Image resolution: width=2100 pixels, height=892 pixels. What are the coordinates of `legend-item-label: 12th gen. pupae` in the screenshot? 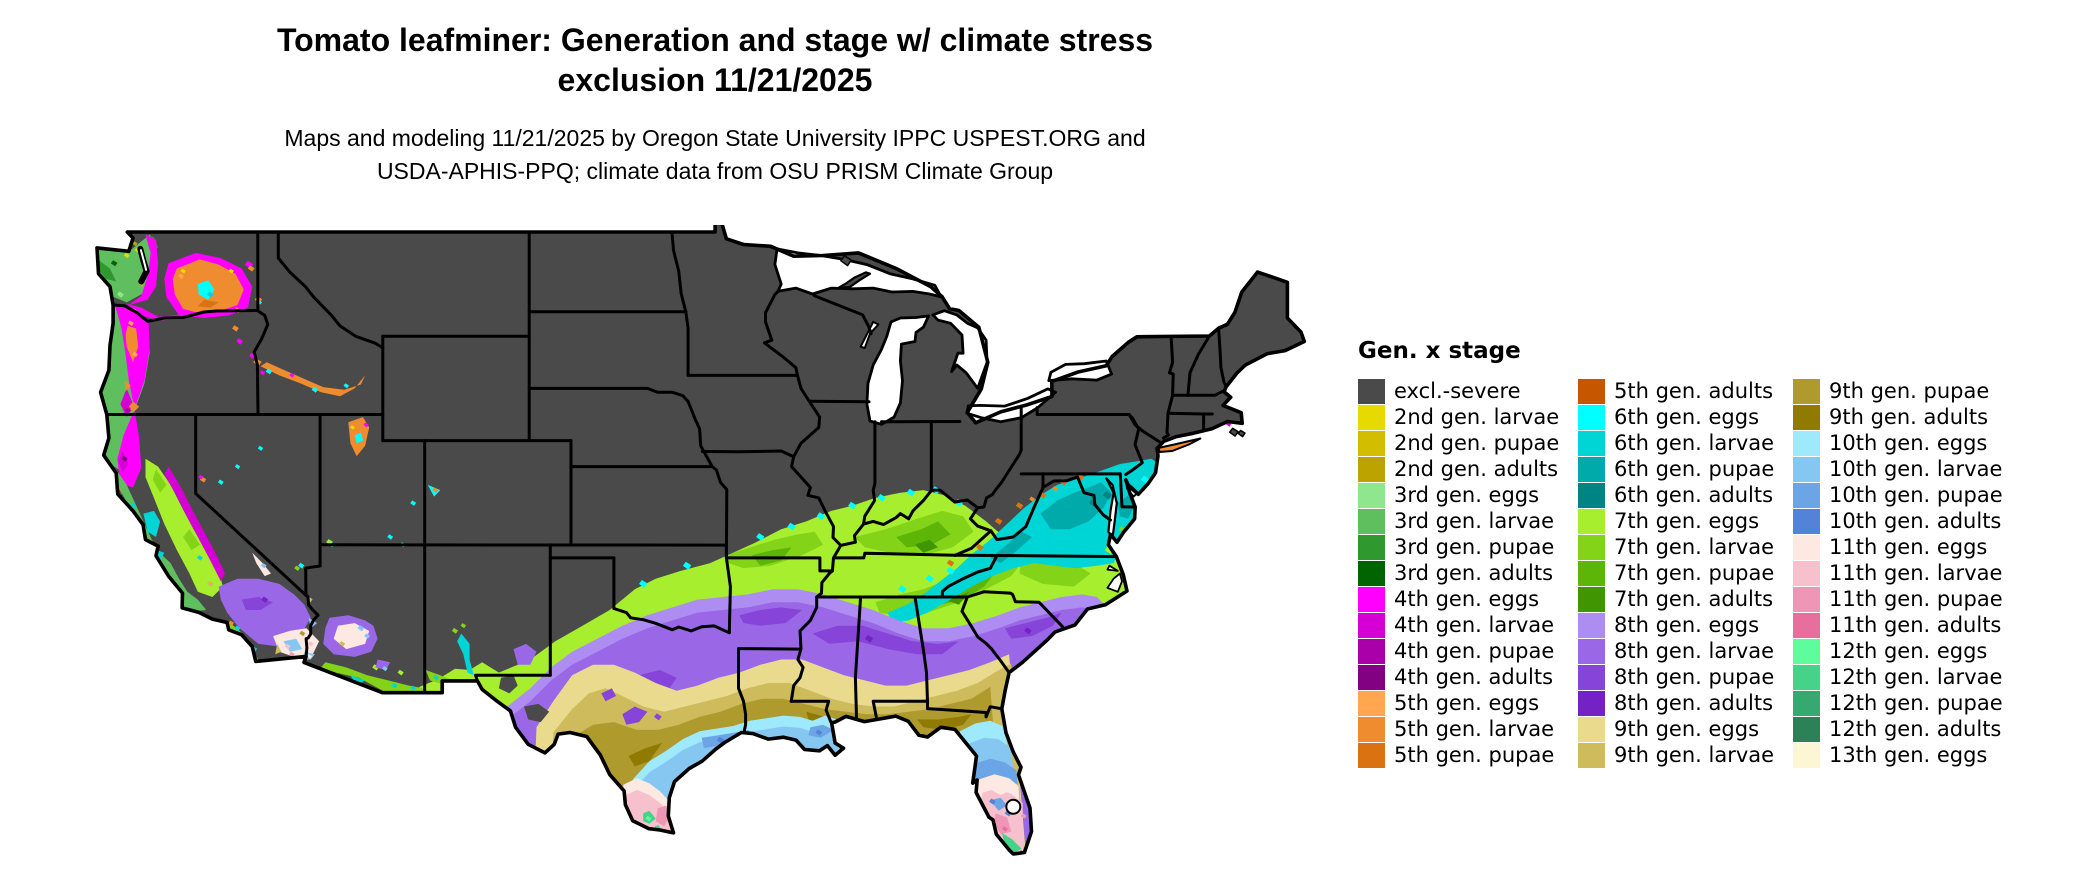 It's located at (1916, 703).